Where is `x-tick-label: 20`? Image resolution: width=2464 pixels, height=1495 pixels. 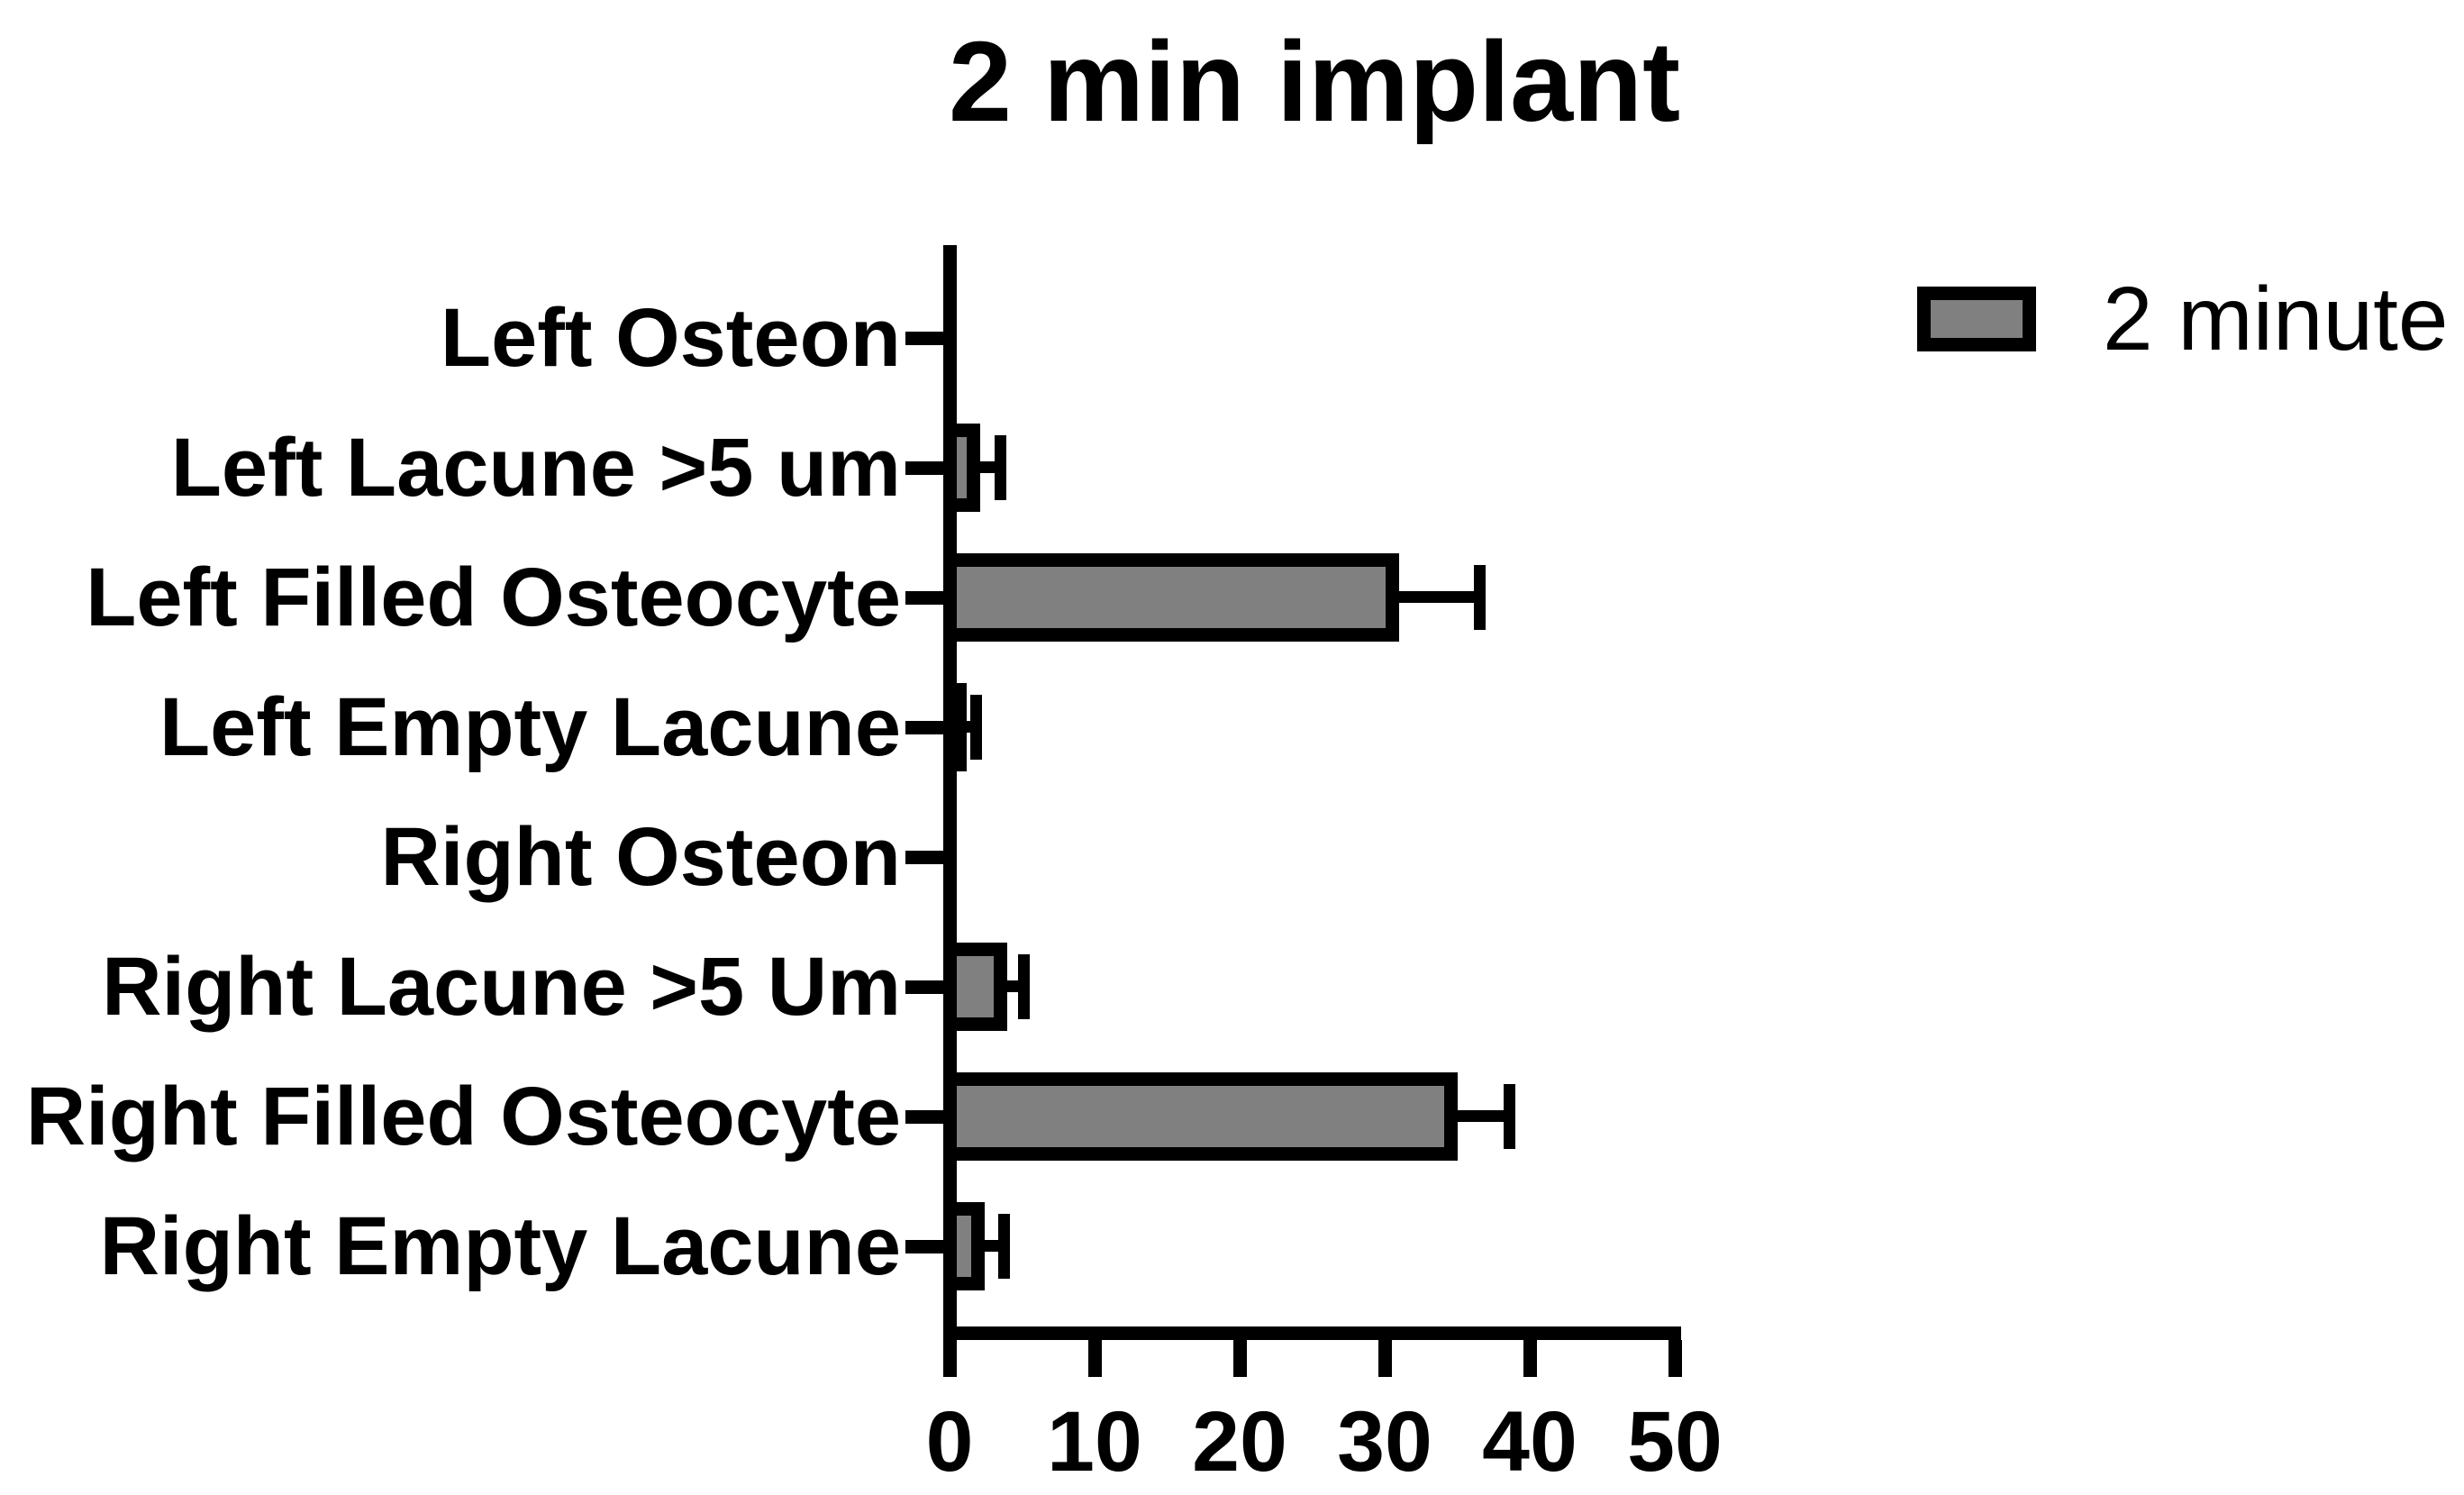
x-tick-label: 20 is located at coordinates (1239, 1442).